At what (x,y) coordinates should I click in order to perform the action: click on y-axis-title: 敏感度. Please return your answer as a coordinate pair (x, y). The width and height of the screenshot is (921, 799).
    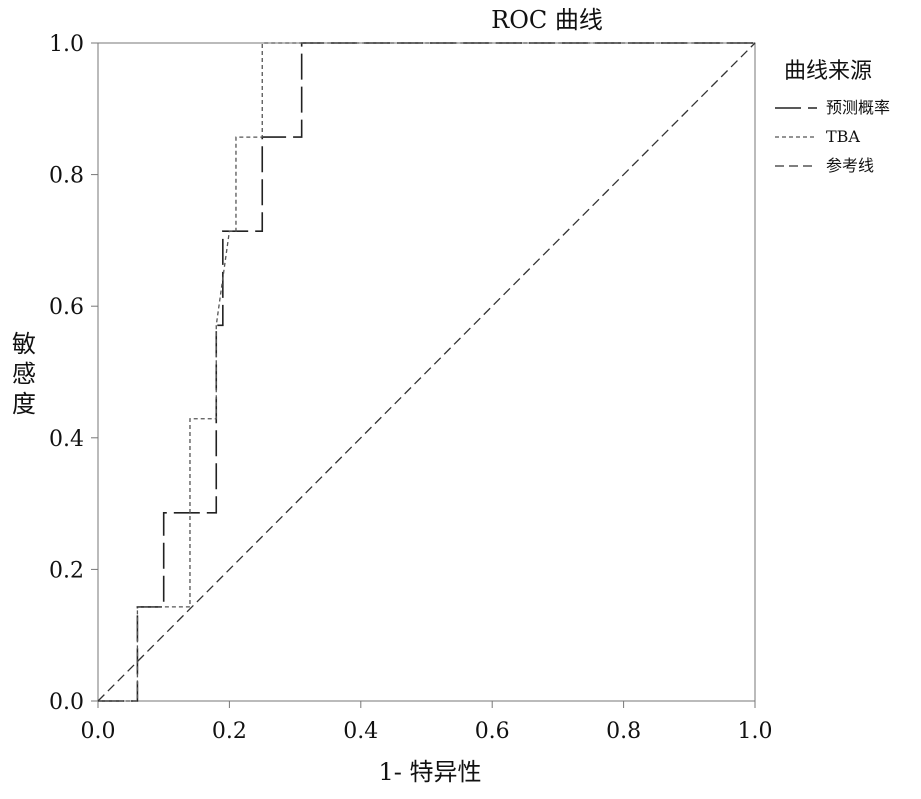
    Looking at the image, I should click on (24, 374).